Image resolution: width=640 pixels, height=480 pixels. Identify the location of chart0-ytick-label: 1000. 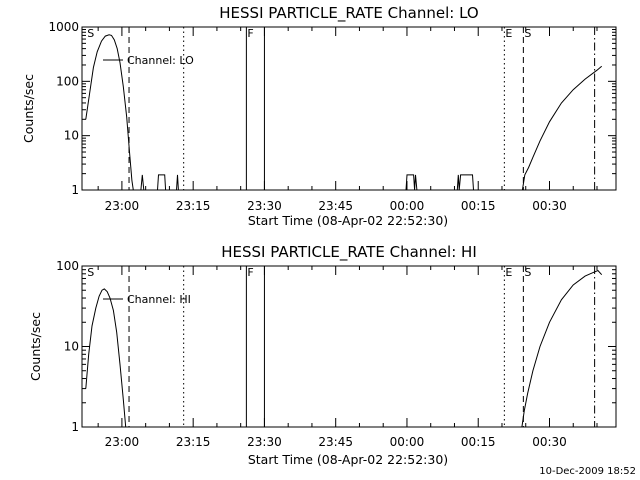
(63, 27).